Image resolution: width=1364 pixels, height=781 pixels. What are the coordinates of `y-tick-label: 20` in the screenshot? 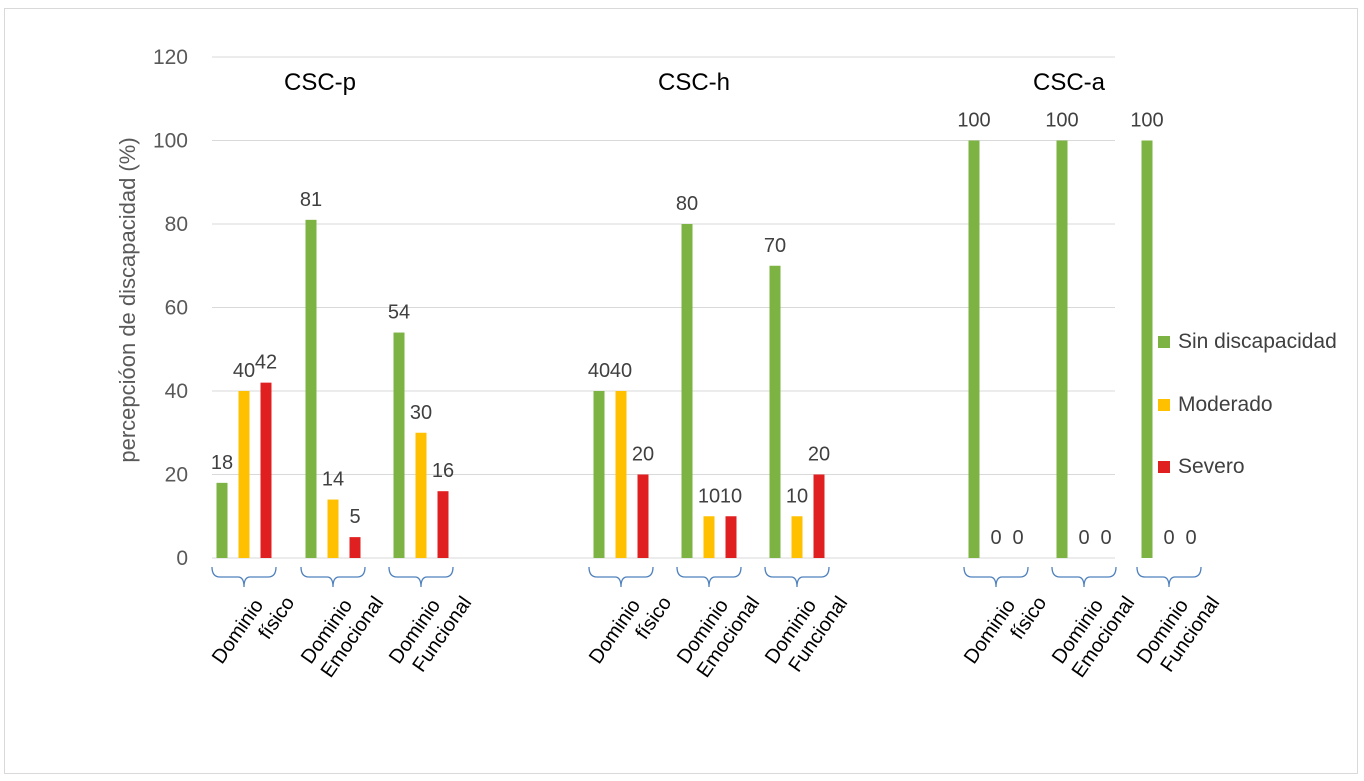 It's located at (176, 475).